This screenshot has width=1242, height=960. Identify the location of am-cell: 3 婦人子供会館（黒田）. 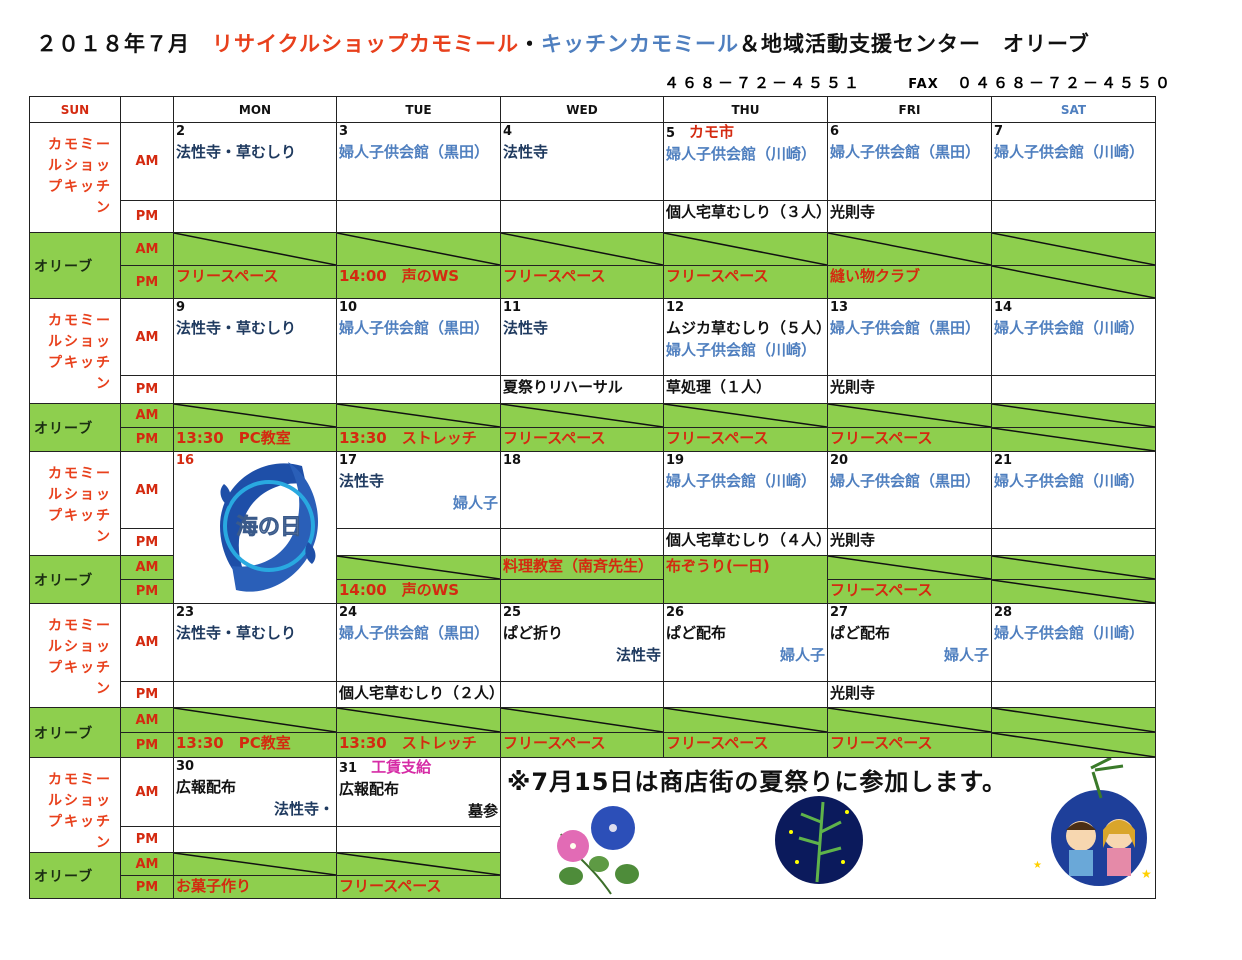
(418, 161).